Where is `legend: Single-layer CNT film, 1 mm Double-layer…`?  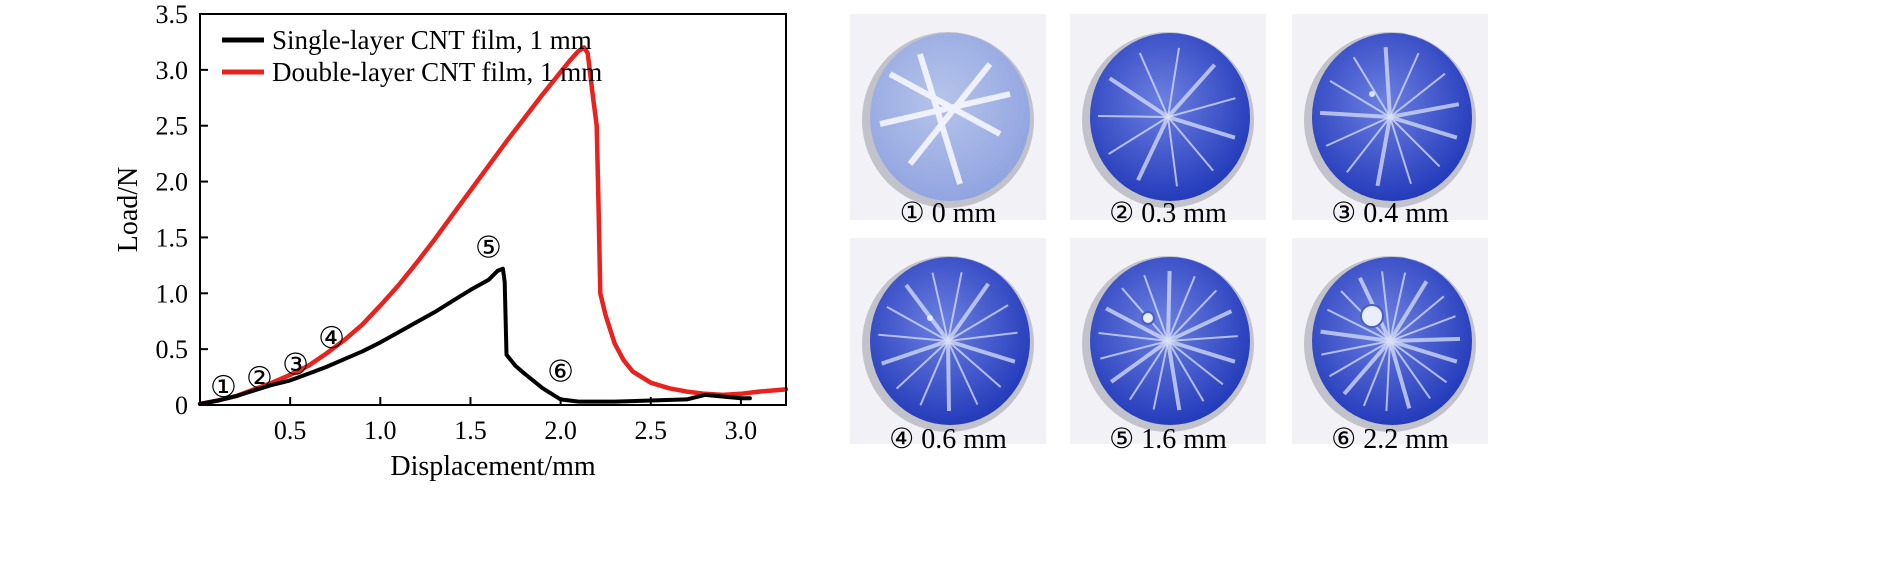 legend: Single-layer CNT film, 1 mm Double-layer… is located at coordinates (412, 56).